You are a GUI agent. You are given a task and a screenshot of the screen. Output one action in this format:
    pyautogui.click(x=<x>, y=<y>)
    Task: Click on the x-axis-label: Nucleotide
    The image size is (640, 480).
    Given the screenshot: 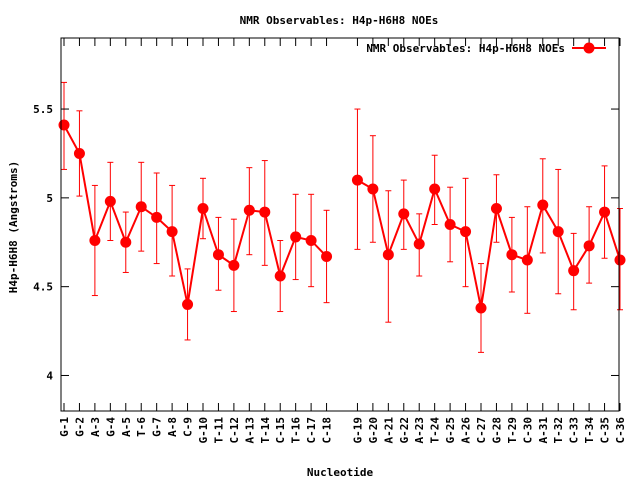 What is the action you would take?
    pyautogui.click(x=340, y=472)
    